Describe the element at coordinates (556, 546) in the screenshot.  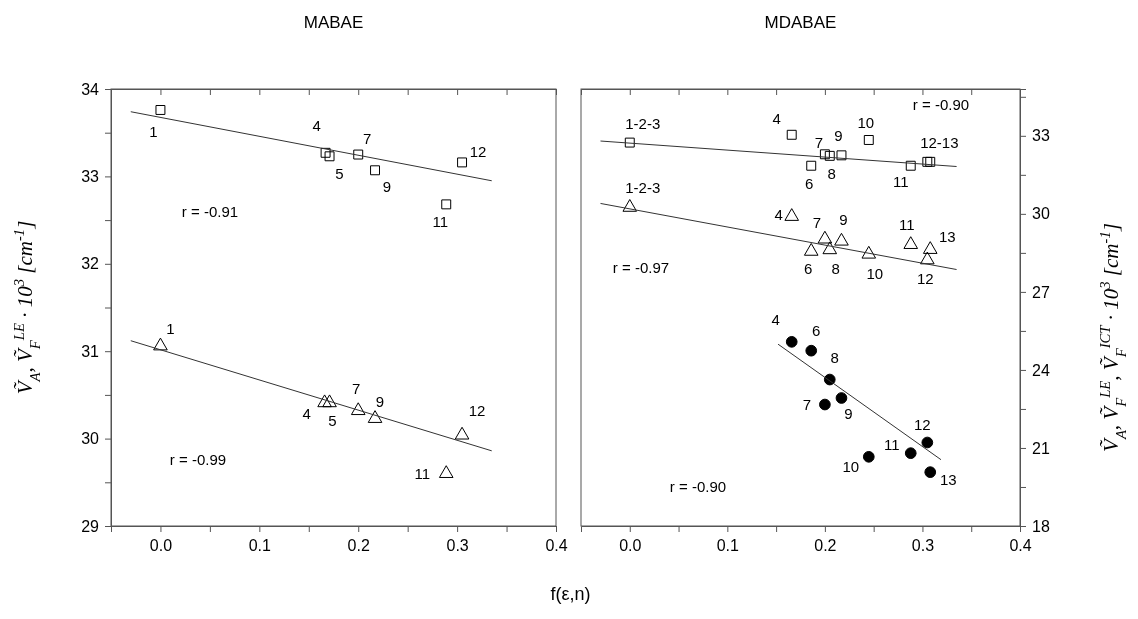
I see `x-tick-label: 0.4` at that location.